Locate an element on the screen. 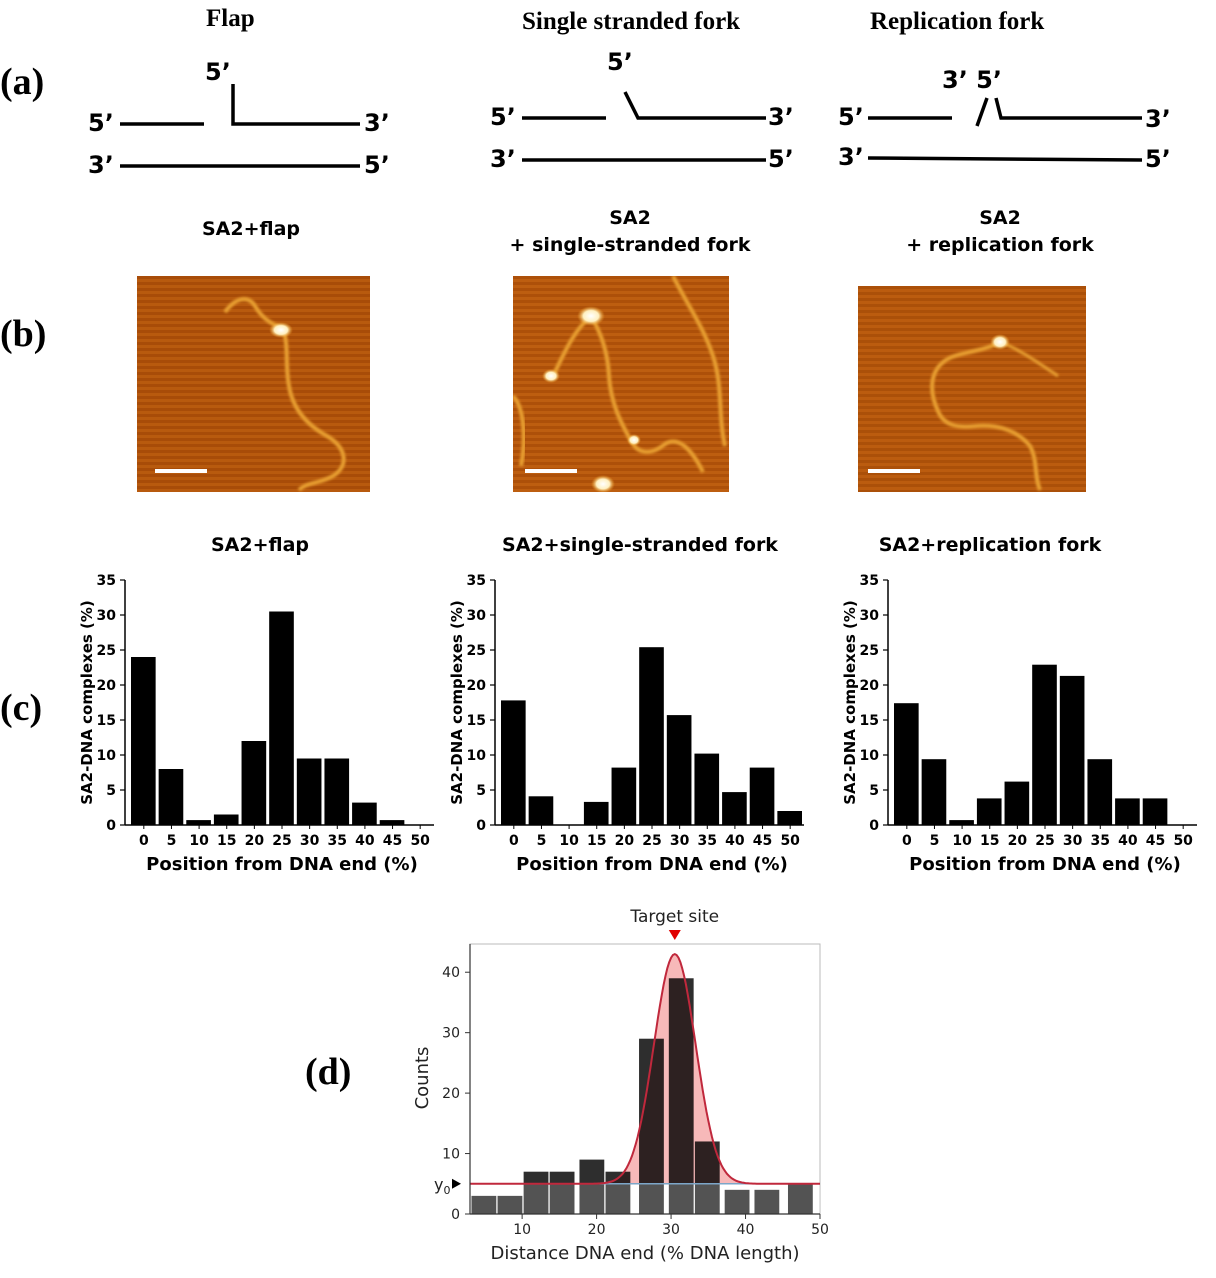  target-site-marker-icon is located at coordinates (674, 935).